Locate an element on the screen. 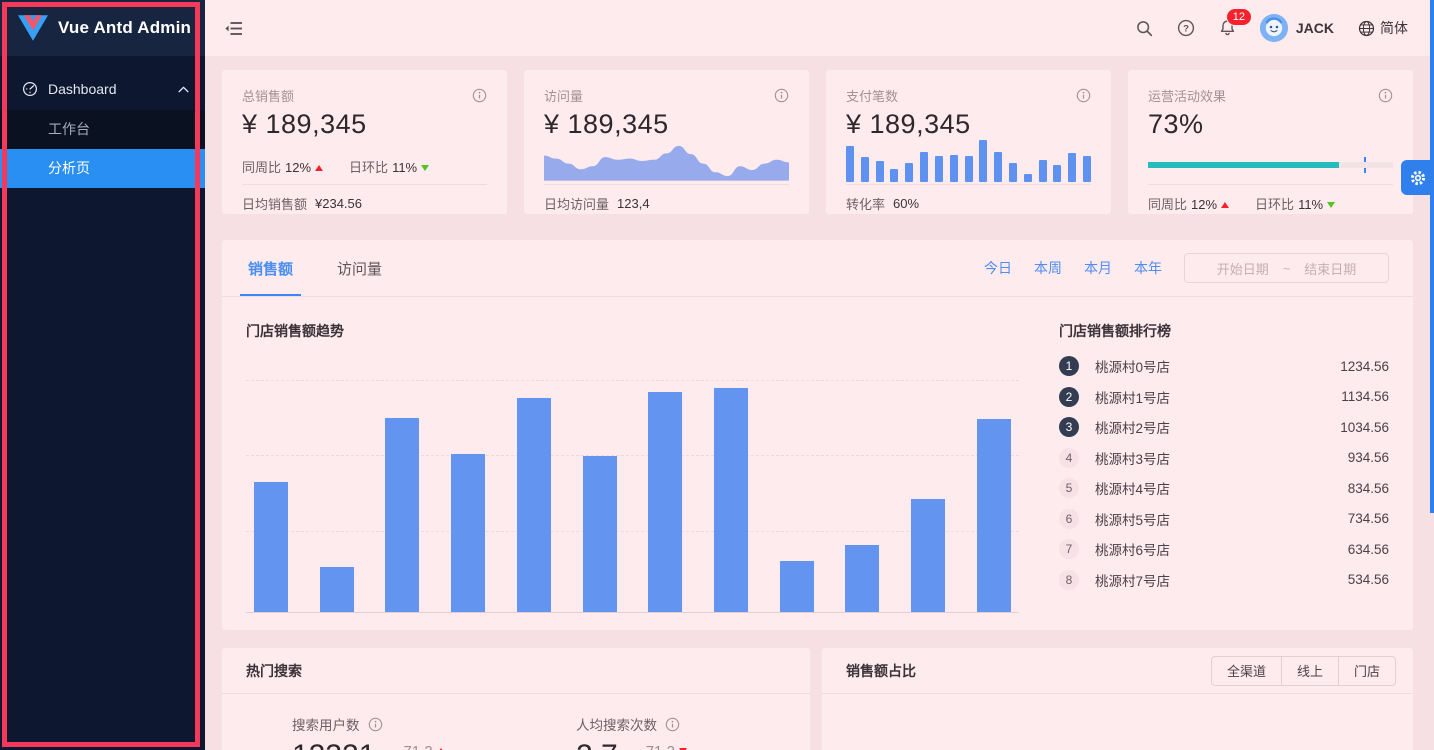  store-value: 1034.56 is located at coordinates (1364, 427).